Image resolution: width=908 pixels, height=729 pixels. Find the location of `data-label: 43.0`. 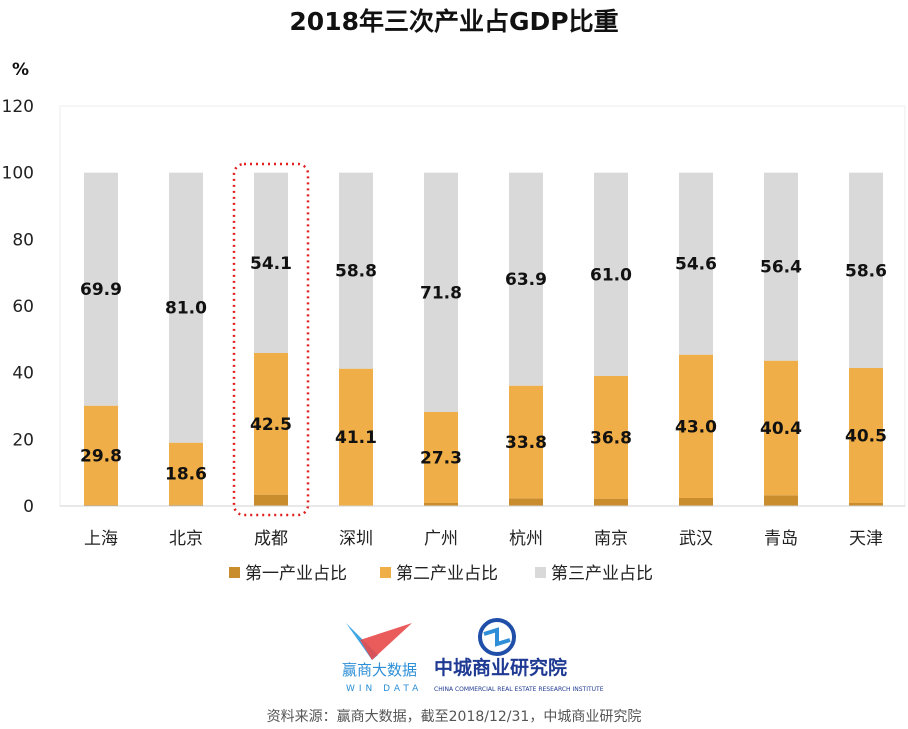

data-label: 43.0 is located at coordinates (696, 427).